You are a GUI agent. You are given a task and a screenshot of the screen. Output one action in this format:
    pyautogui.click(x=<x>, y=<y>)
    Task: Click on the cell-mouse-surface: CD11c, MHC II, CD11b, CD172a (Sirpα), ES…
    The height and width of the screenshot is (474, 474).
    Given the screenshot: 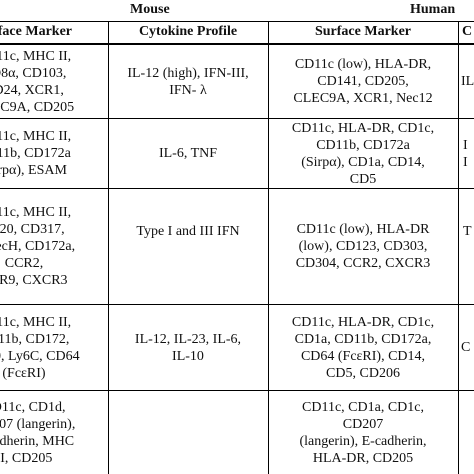 What is the action you would take?
    pyautogui.click(x=54, y=153)
    